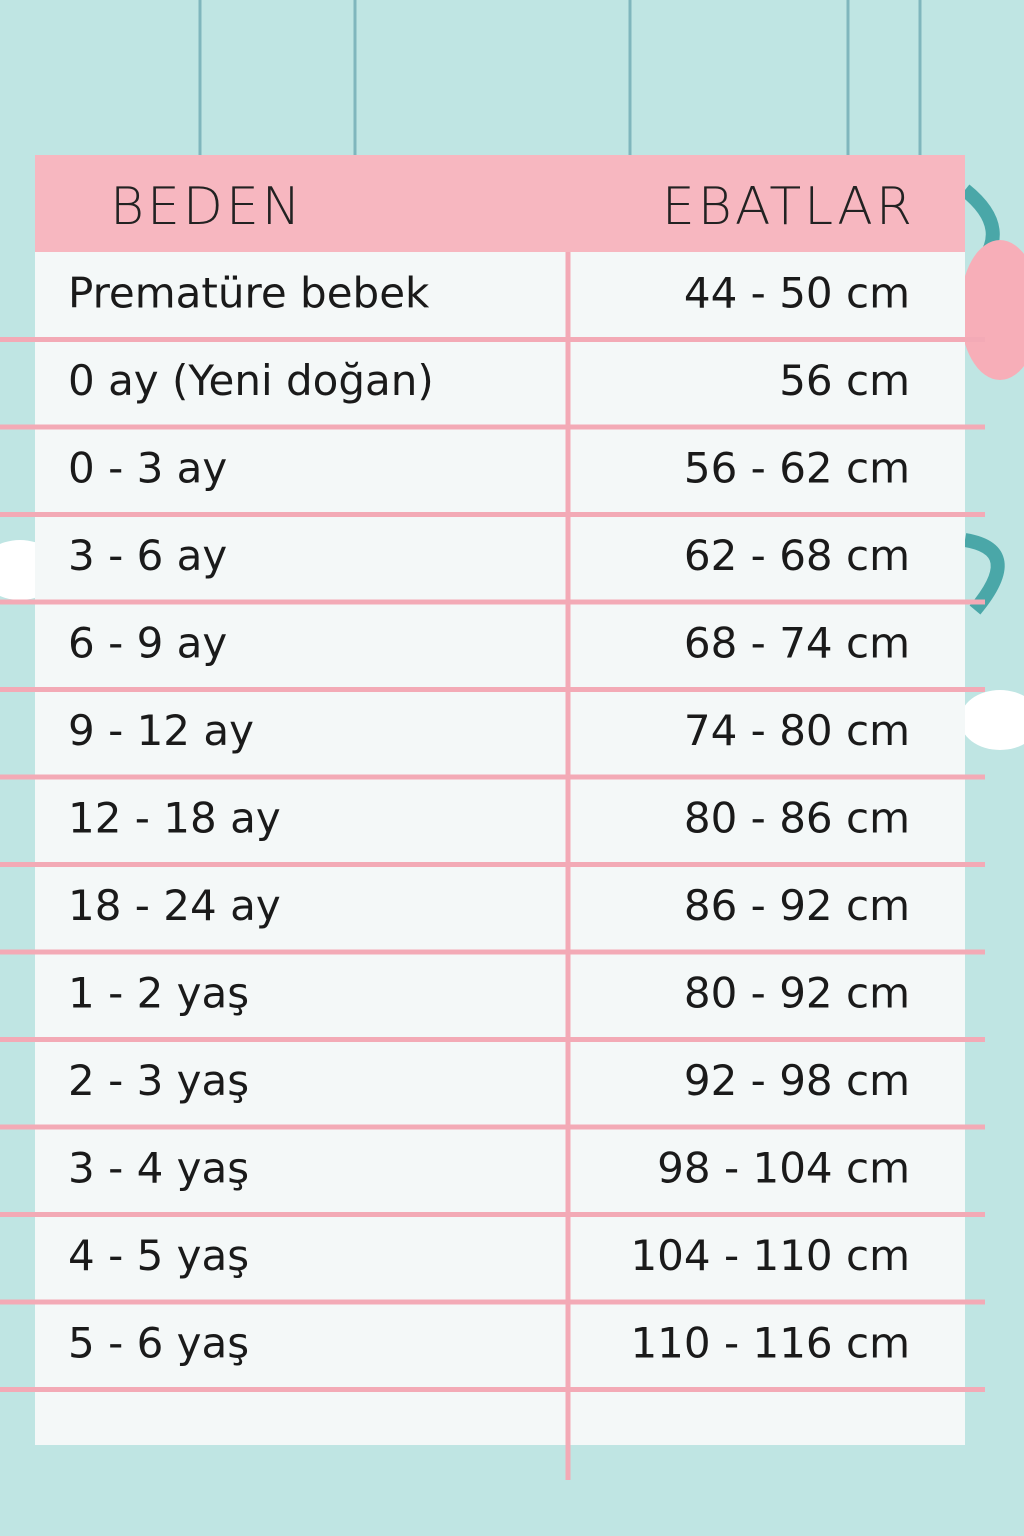  Describe the element at coordinates (161, 730) in the screenshot. I see `size-label: 9 - 12 ay` at that location.